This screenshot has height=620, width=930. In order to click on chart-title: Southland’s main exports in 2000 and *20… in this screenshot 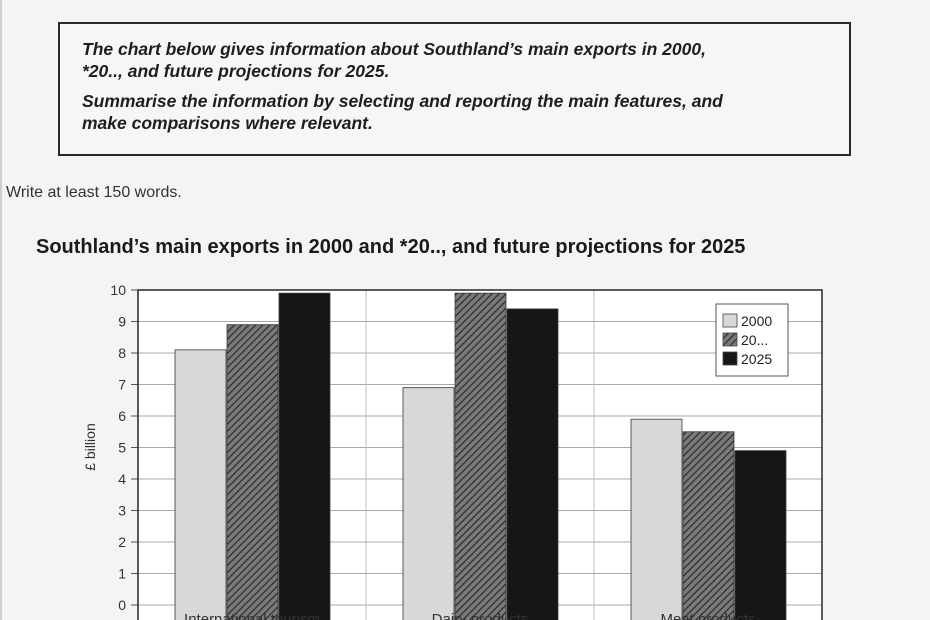, I will do `click(391, 247)`.